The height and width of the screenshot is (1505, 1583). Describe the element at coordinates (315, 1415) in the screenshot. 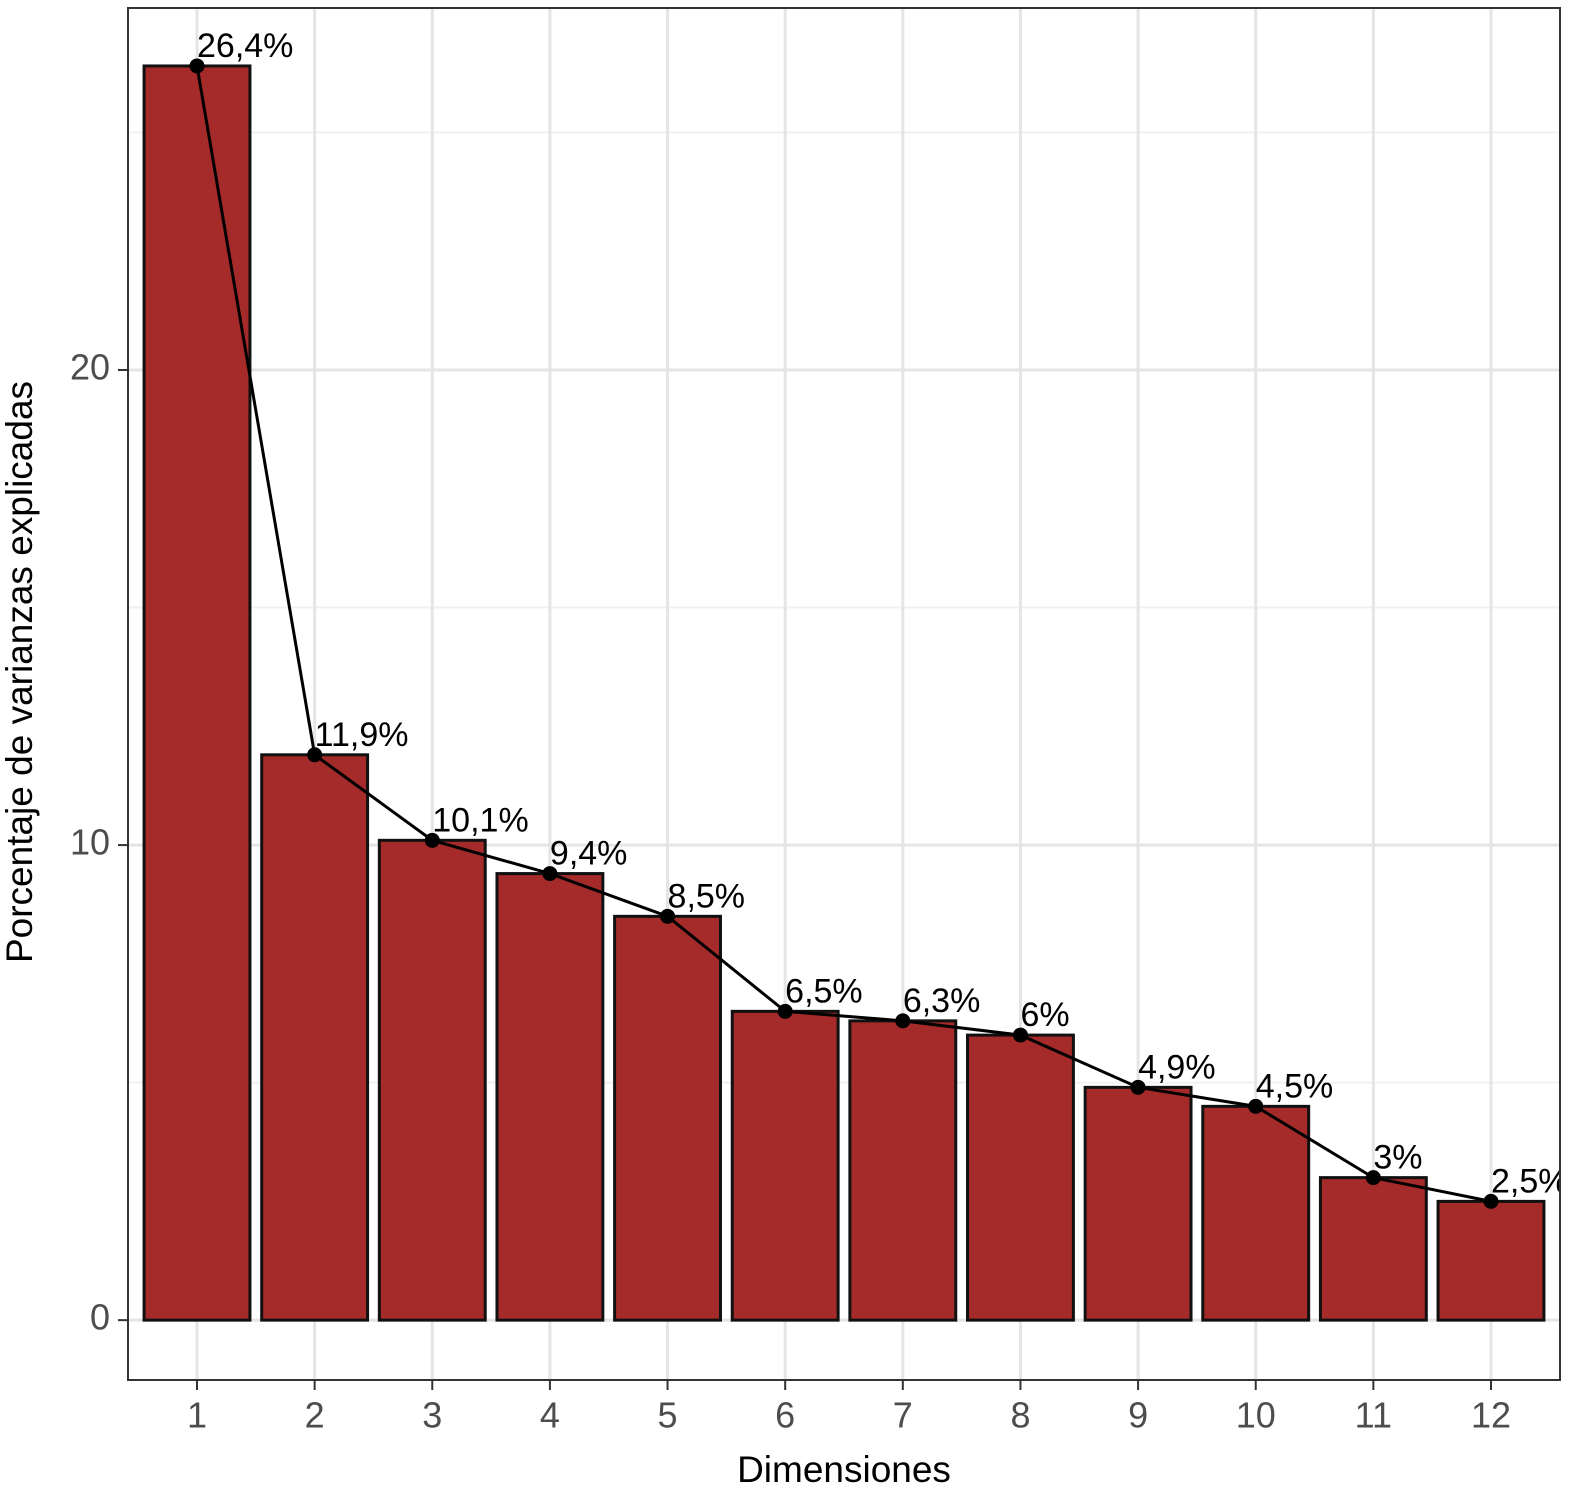

I see `x-tick-label: 2` at that location.